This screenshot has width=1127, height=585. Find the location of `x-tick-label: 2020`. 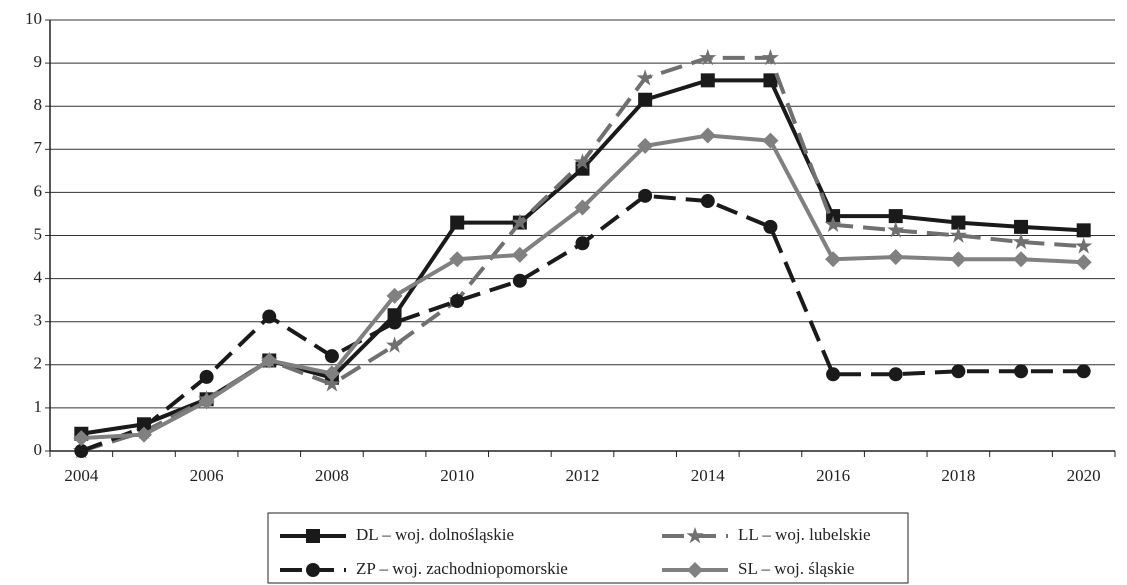

x-tick-label: 2020 is located at coordinates (1084, 475).